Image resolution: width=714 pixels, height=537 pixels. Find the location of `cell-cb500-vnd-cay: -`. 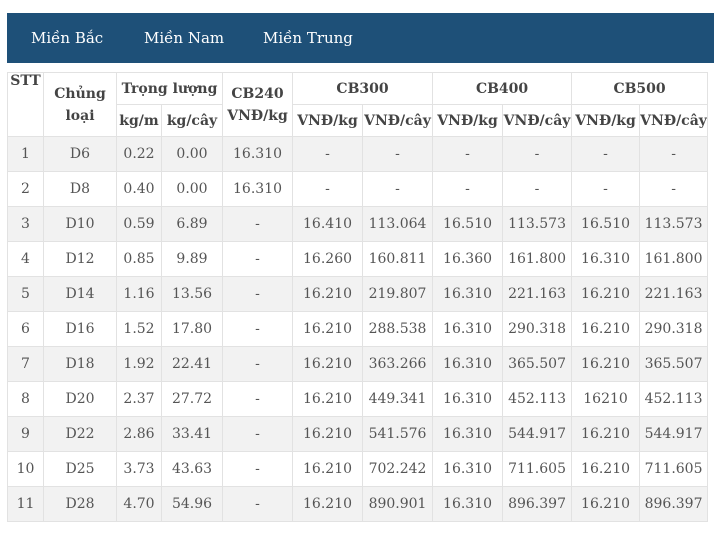

cell-cb500-vnd-cay: - is located at coordinates (674, 154).